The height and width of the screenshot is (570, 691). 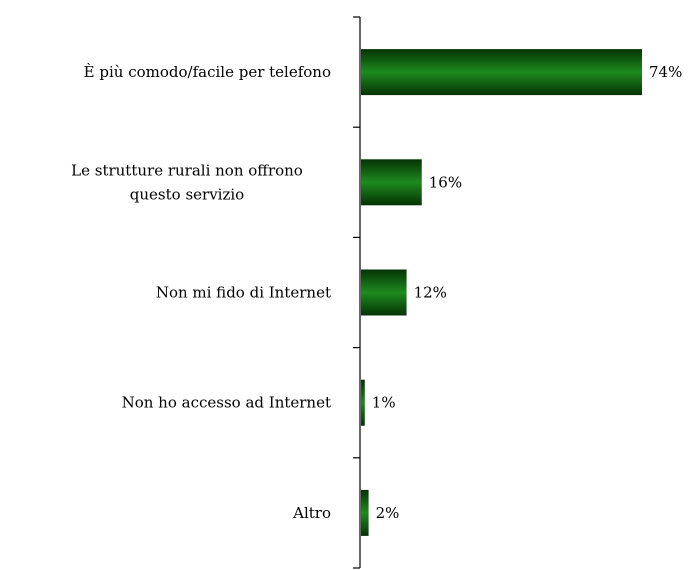 I want to click on value-label-2: 12%, so click(x=430, y=293).